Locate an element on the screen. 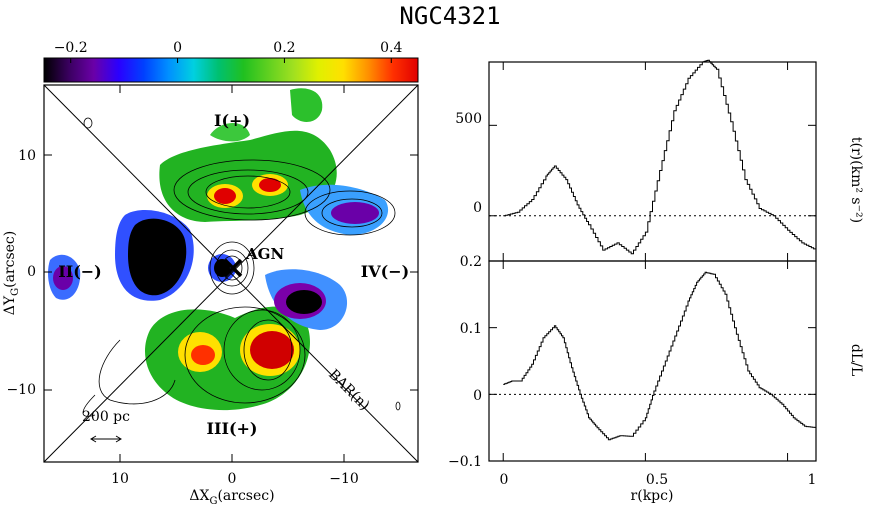 This screenshot has width=878, height=507. region-II-core is located at coordinates (157, 257).